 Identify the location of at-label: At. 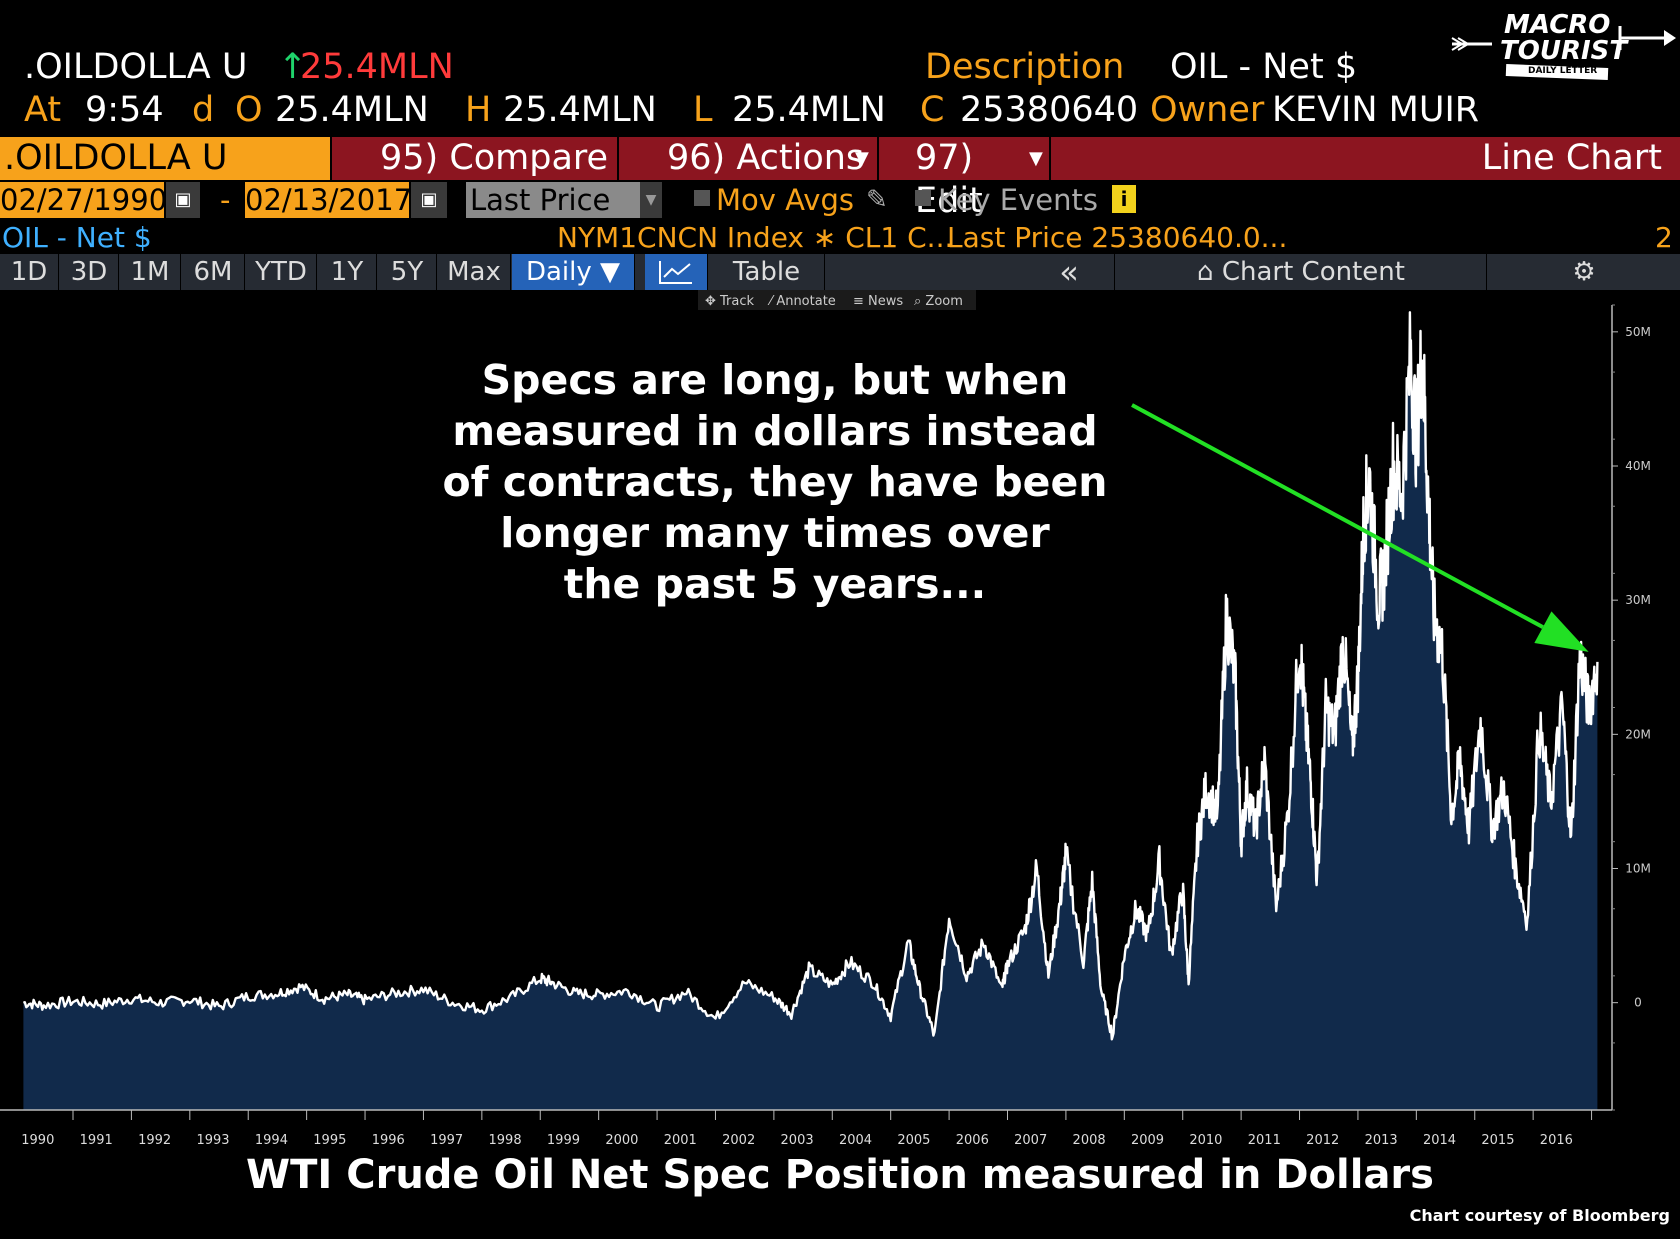
(43, 110).